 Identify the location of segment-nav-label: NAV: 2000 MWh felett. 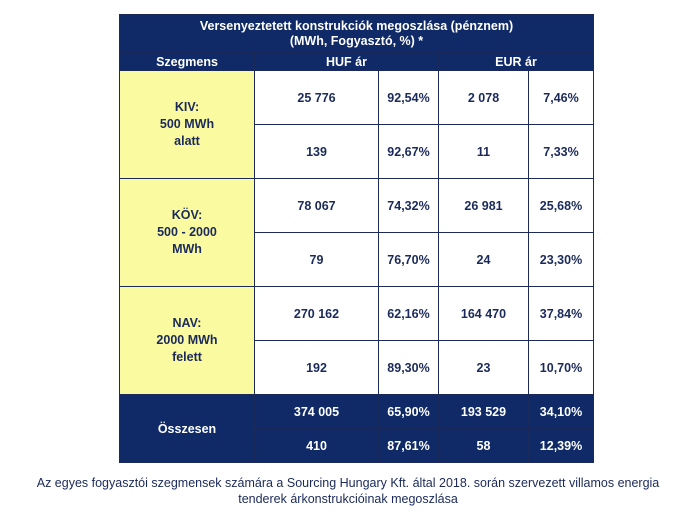
(187, 340).